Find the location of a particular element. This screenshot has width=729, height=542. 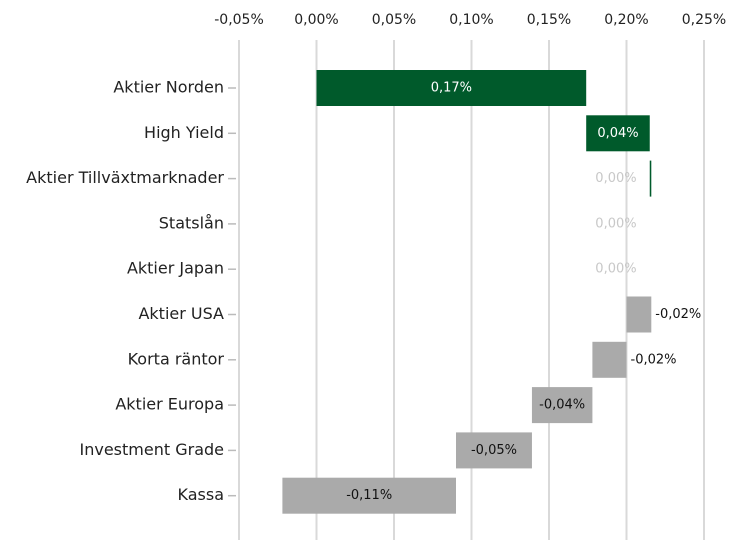

x-tick-label: -0,05% is located at coordinates (239, 20).